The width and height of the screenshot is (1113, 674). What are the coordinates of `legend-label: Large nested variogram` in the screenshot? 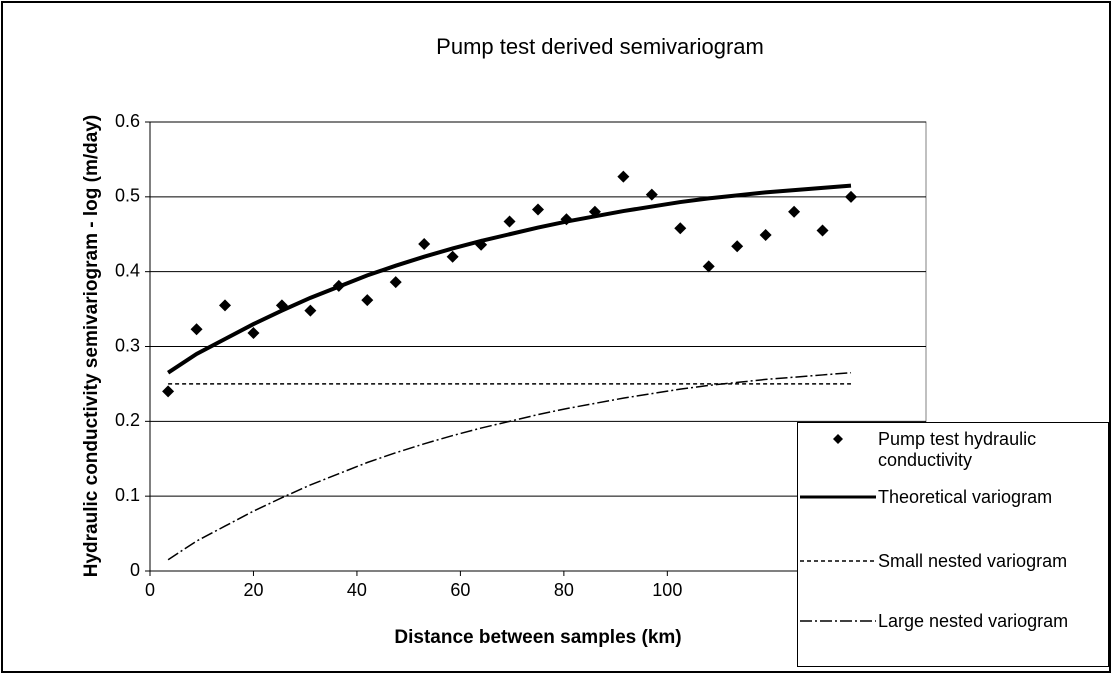 It's located at (973, 621).